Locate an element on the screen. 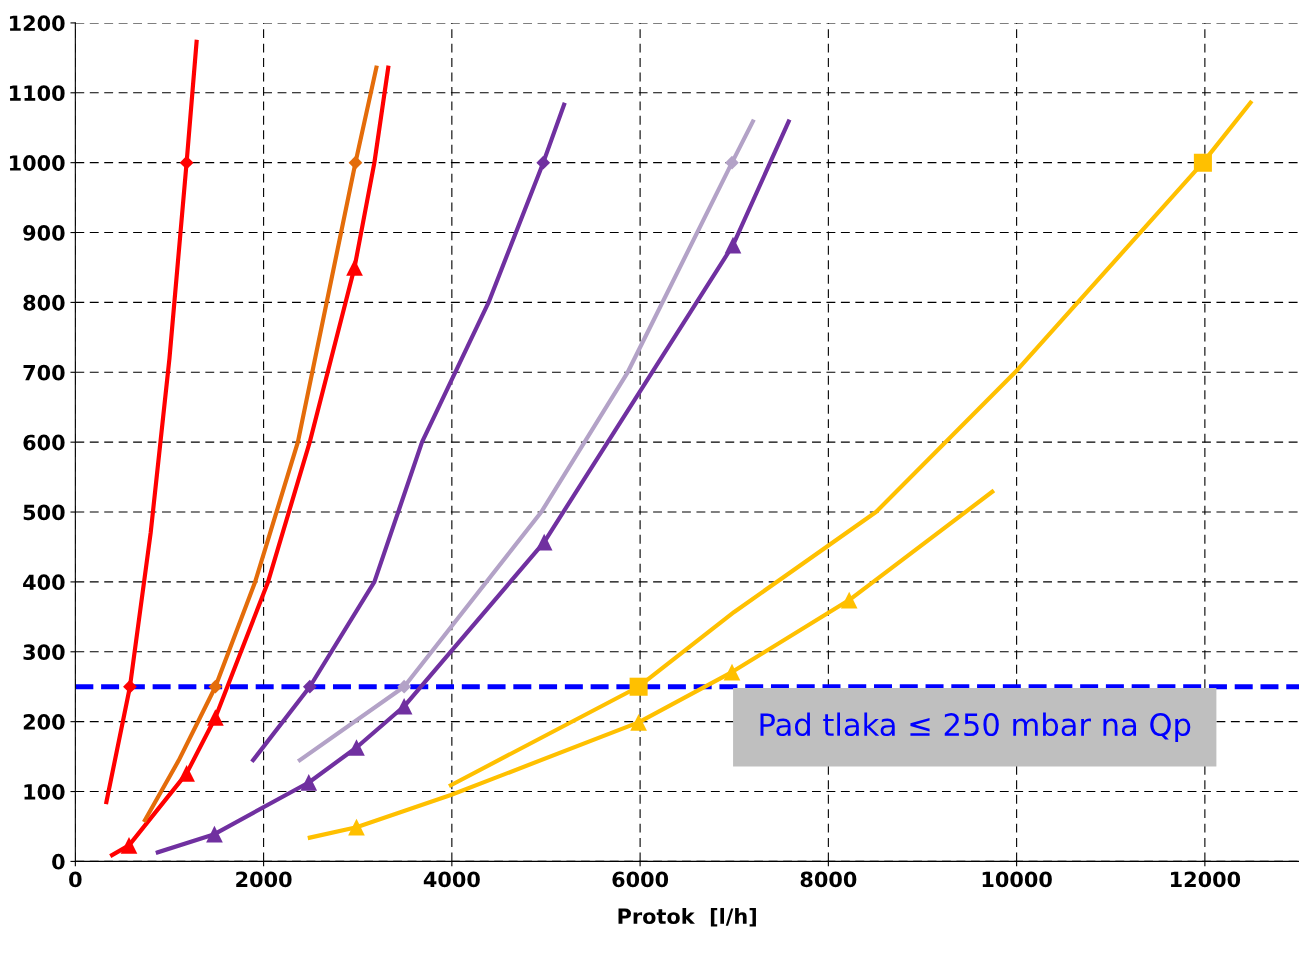  y-tick-label: 500 is located at coordinates (44, 512).